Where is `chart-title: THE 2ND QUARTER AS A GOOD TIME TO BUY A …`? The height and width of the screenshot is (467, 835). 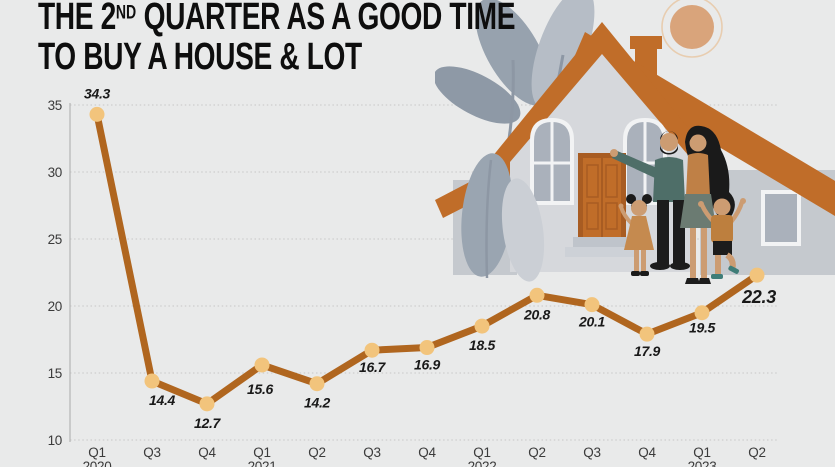
chart-title: THE 2ND QUARTER AS A GOOD TIME TO BUY A … is located at coordinates (276, 38).